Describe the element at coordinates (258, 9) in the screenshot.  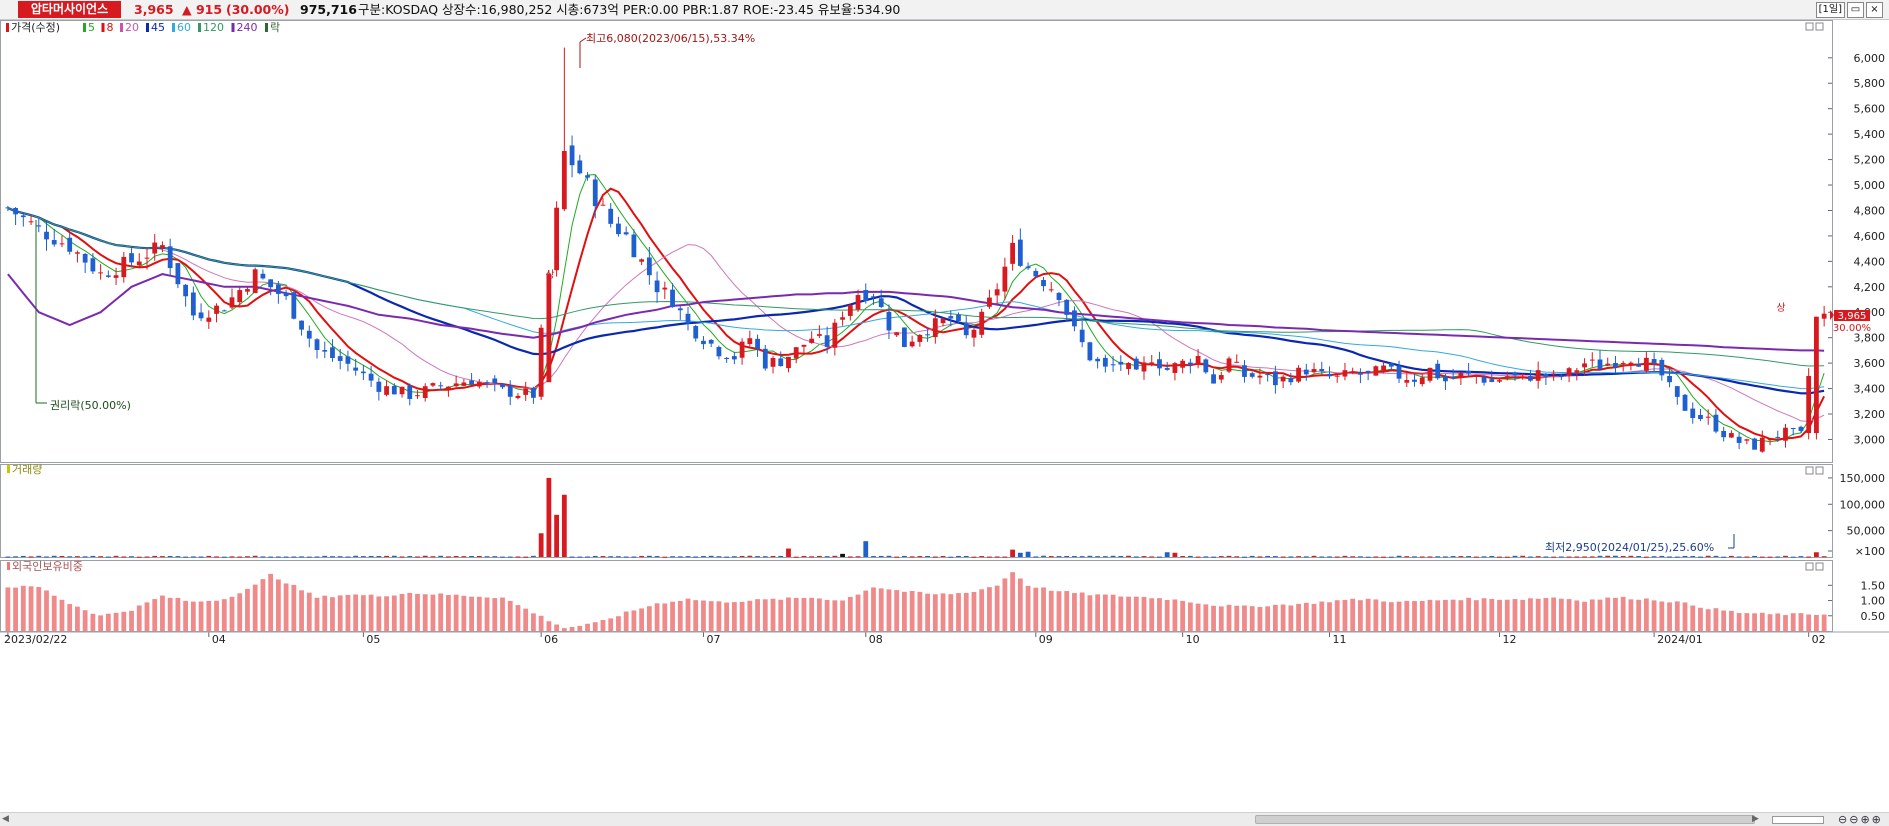
I see `price-change-pct: (30.00%)` at that location.